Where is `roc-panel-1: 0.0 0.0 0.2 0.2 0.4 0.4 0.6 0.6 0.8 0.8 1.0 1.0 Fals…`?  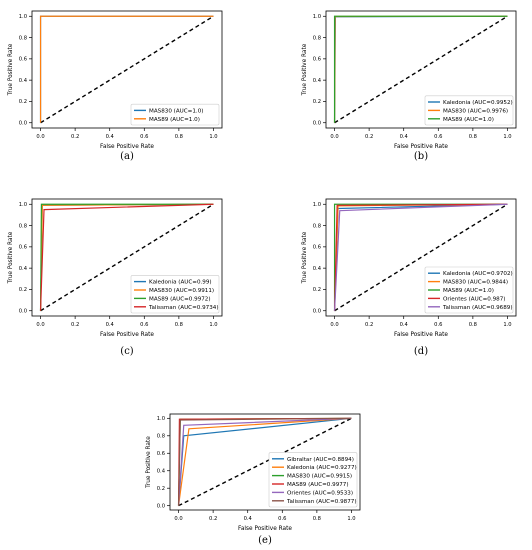 roc-panel-1: 0.0 0.0 0.2 0.2 0.4 0.4 0.6 0.6 0.8 0.8 1.0 1.0 Fals… is located at coordinates (115, 86).